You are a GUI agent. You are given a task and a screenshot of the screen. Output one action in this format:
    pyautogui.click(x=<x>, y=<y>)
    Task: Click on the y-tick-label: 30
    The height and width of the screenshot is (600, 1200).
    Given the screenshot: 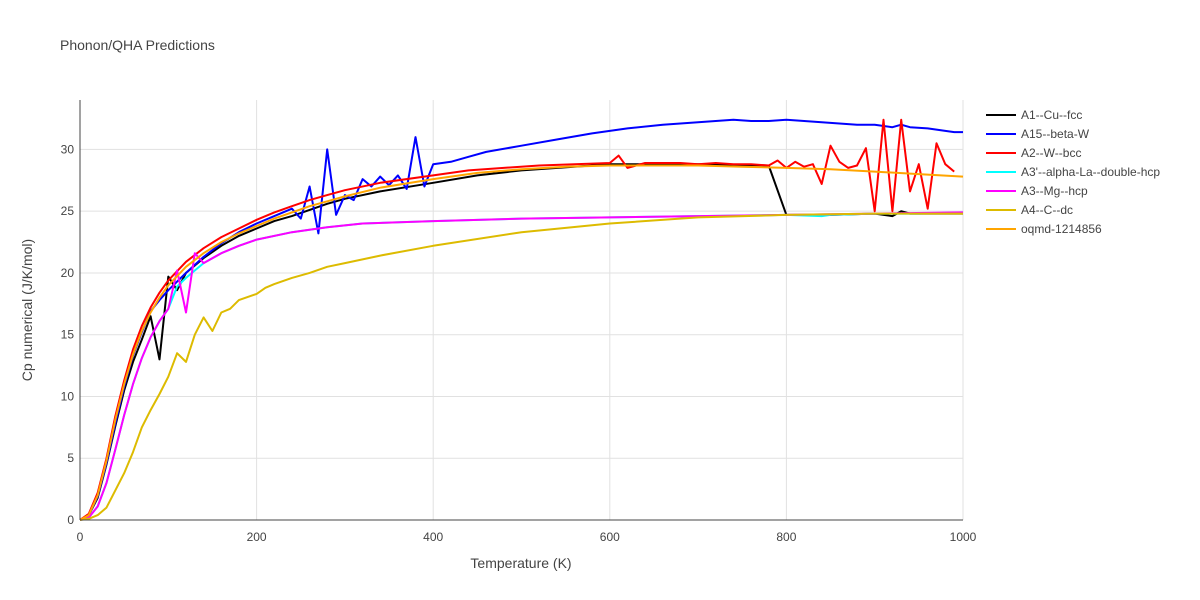 What is the action you would take?
    pyautogui.click(x=68, y=149)
    